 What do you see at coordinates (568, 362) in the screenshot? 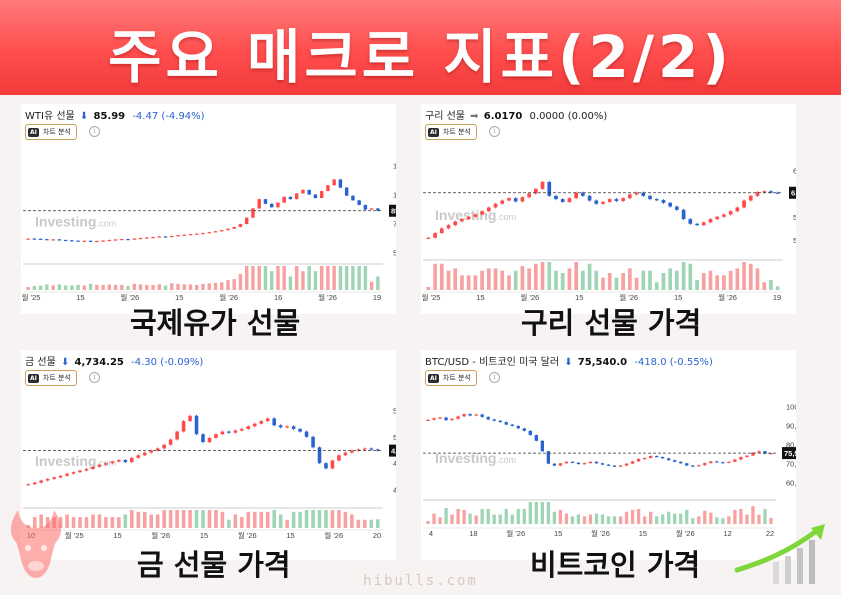
I see `down-arrow-icon: ⬇` at bounding box center [568, 362].